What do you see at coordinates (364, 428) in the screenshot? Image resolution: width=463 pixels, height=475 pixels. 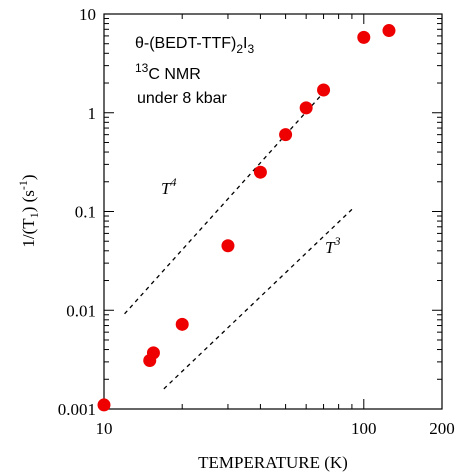 I see `x-tick-label: 100` at bounding box center [364, 428].